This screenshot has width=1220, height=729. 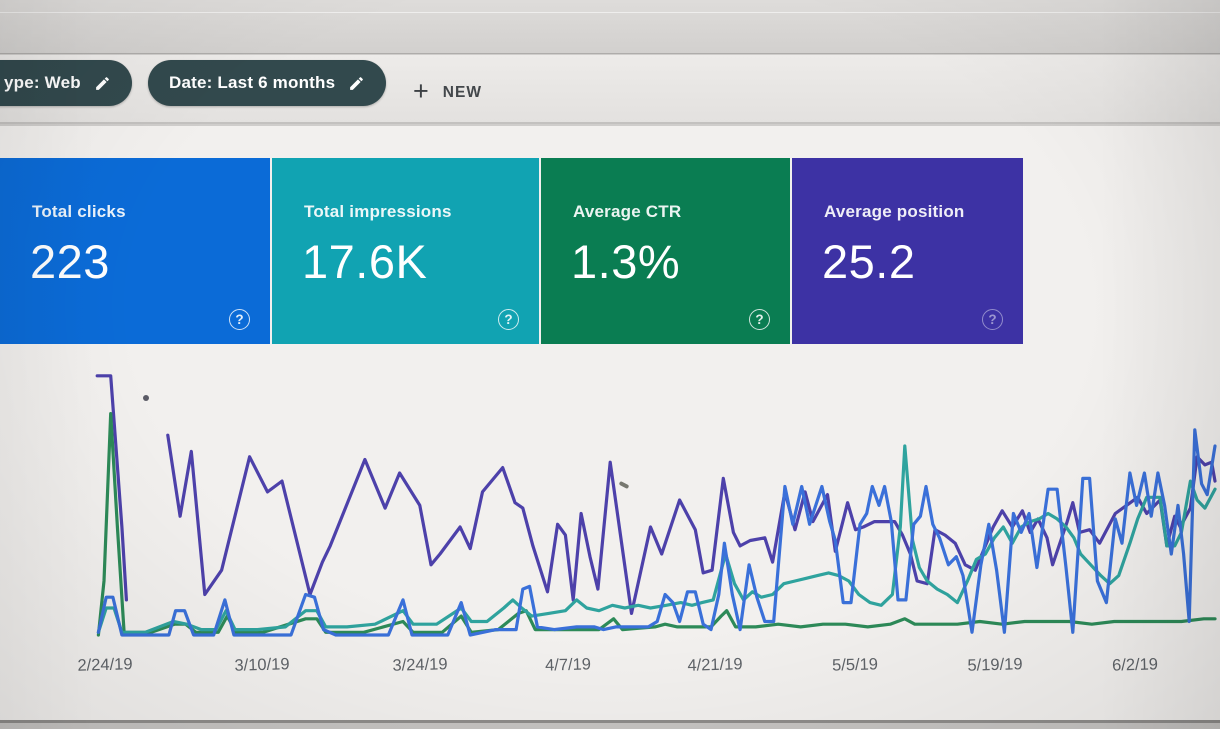 What do you see at coordinates (869, 261) in the screenshot?
I see `card-value: 25.2` at bounding box center [869, 261].